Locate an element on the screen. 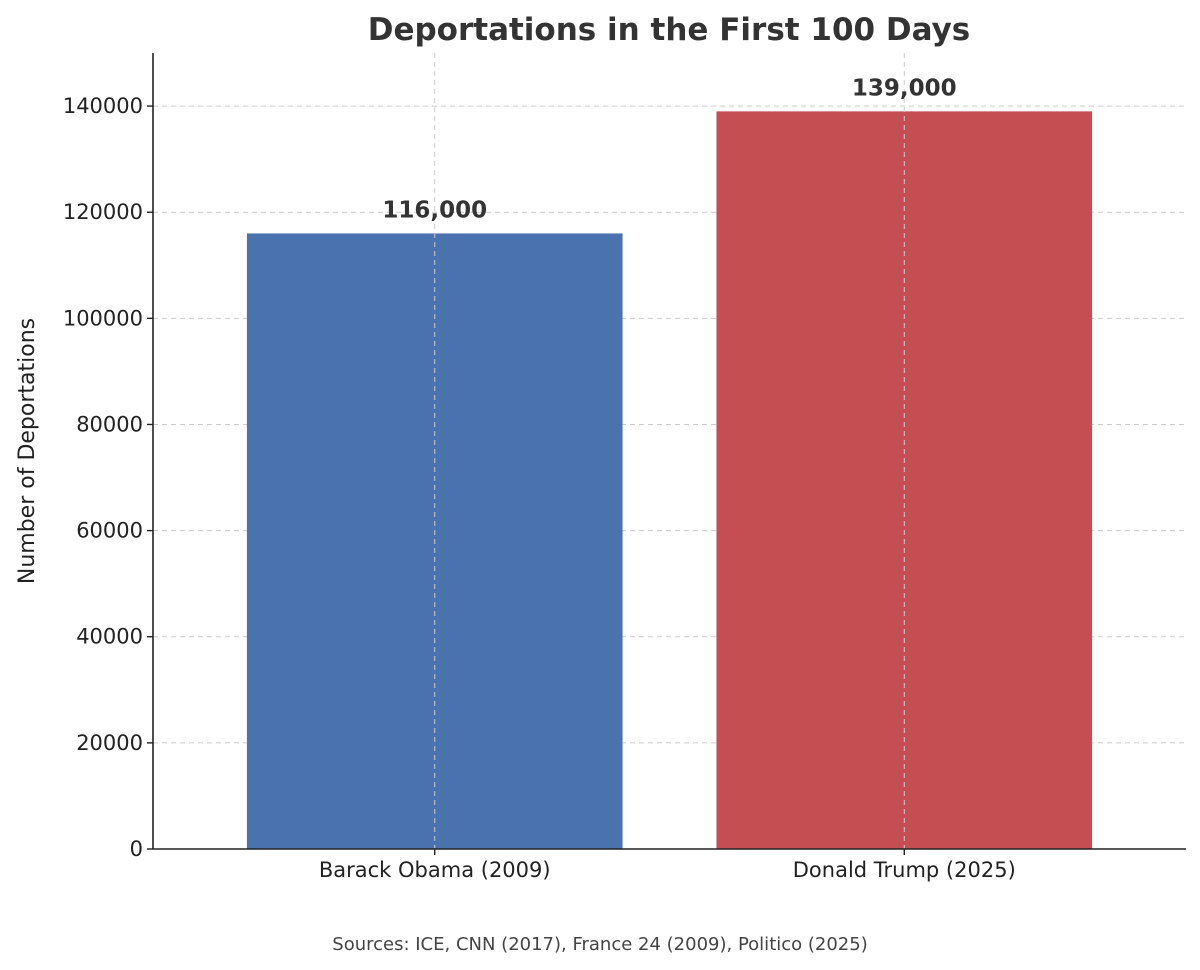  x-tick-label: Donald Trump (2025) is located at coordinates (904, 870).